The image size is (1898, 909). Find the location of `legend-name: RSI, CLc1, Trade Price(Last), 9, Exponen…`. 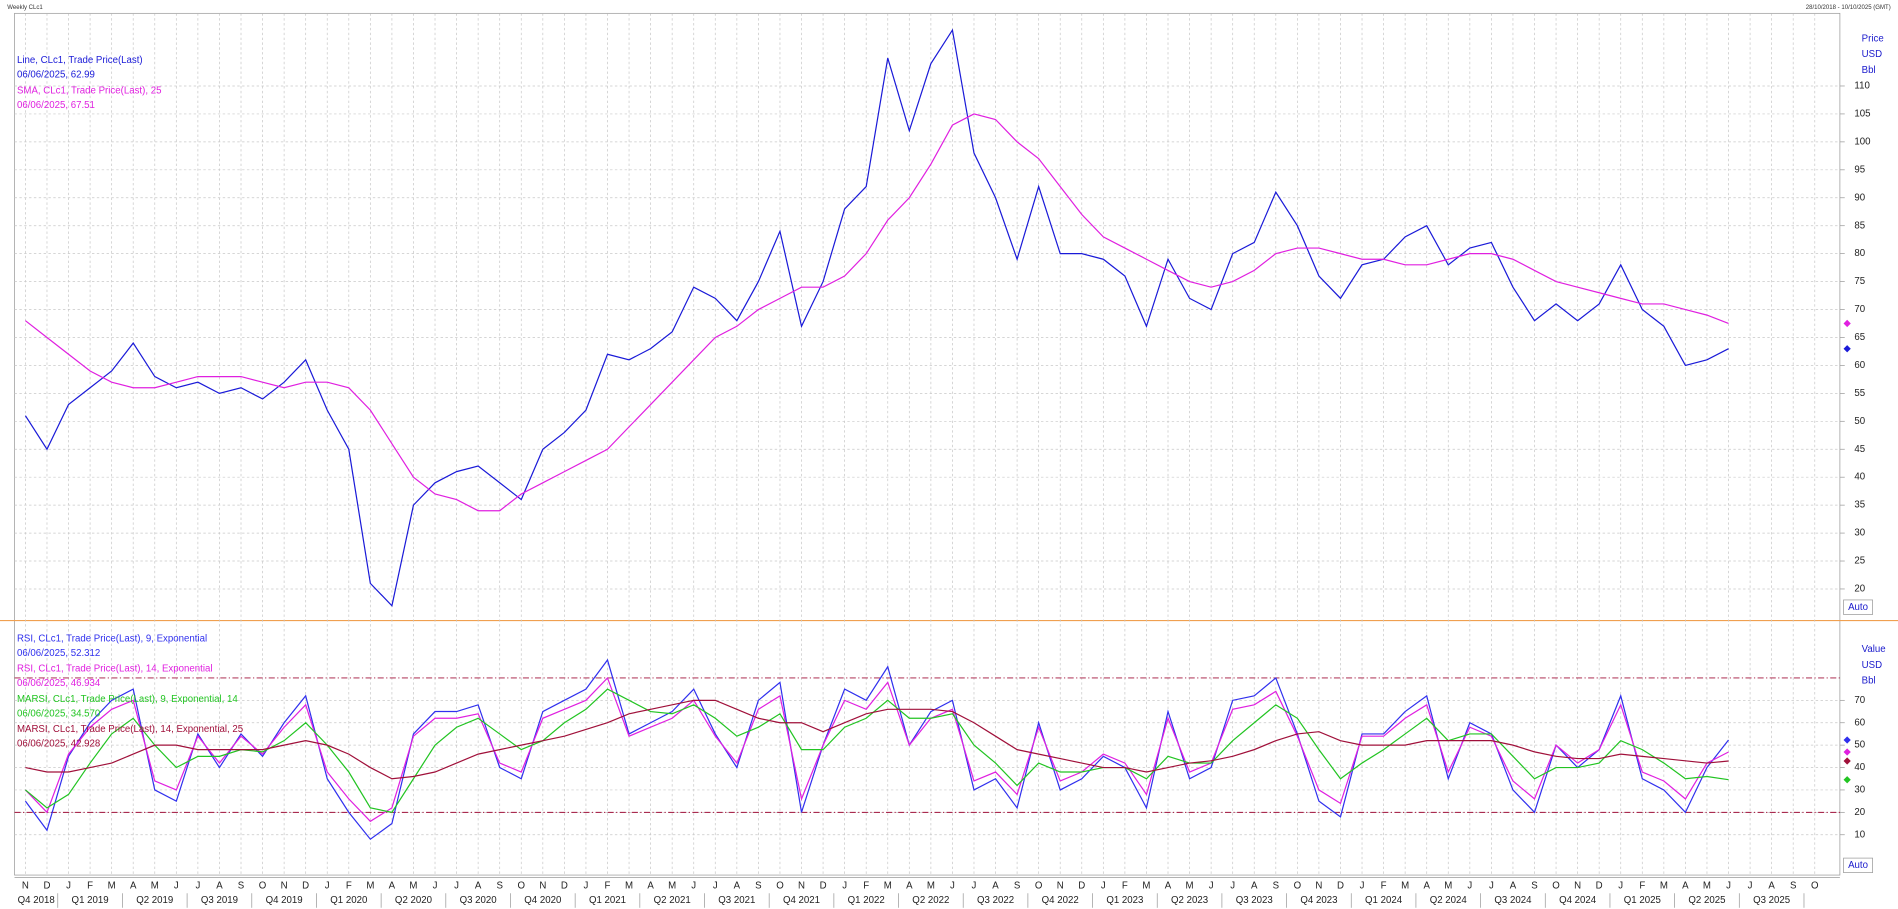

legend-name: RSI, CLc1, Trade Price(Last), 9, Exponen… is located at coordinates (112, 638).